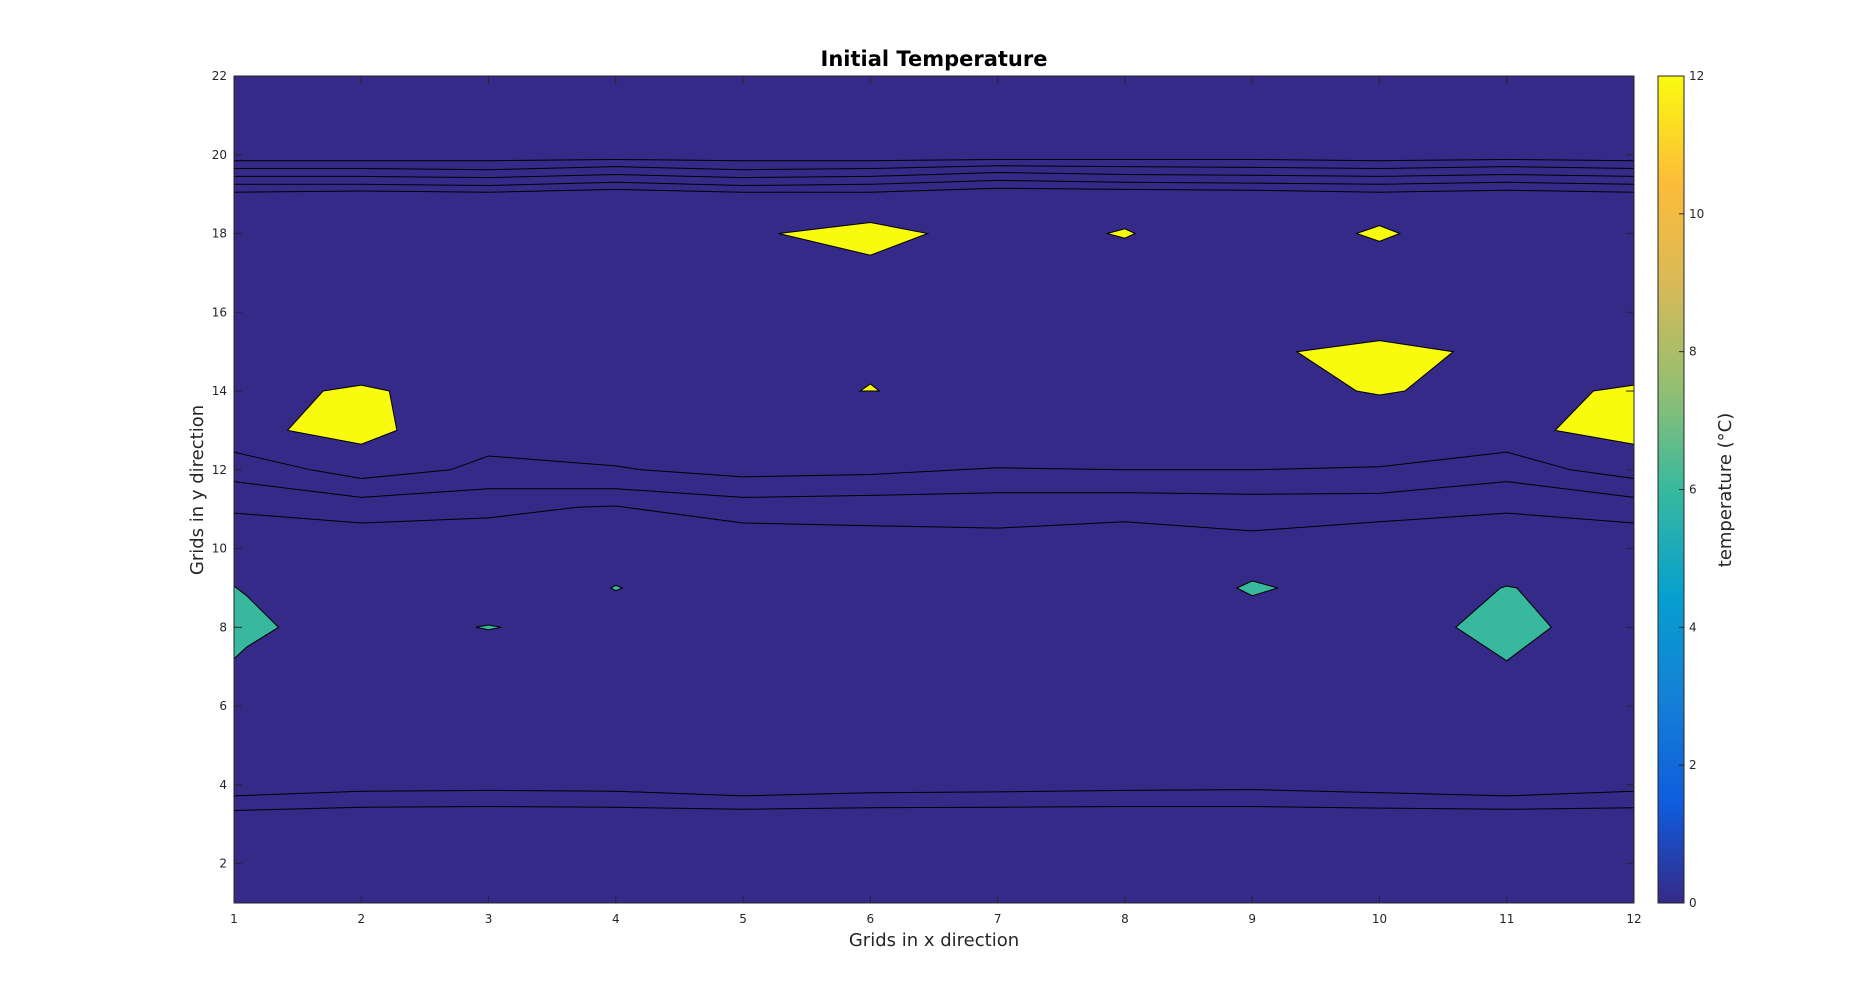 The image size is (1855, 1001). Describe the element at coordinates (361, 919) in the screenshot. I see `x-tick-label: 2` at that location.